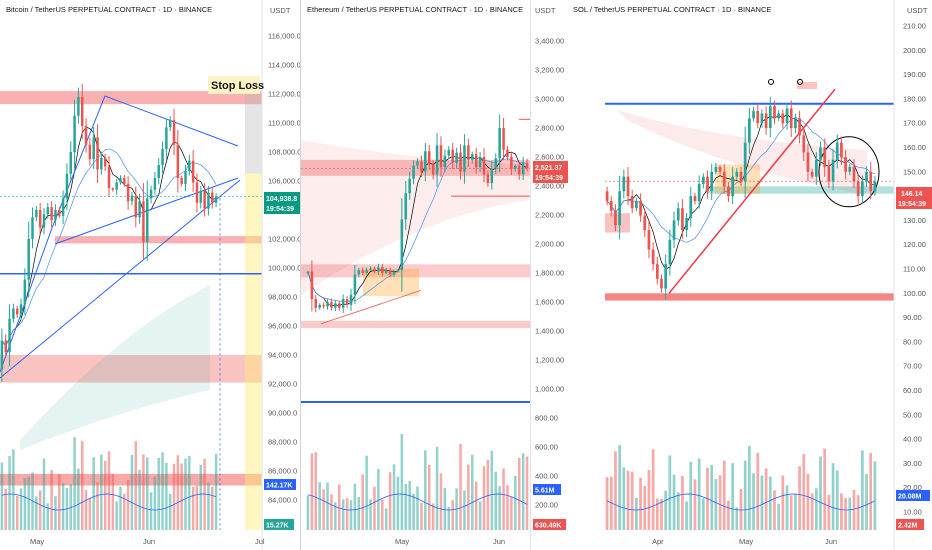 This screenshot has width=932, height=550. Describe the element at coordinates (549, 41) in the screenshot. I see `eth-ytick-label: 3,400.00` at that location.